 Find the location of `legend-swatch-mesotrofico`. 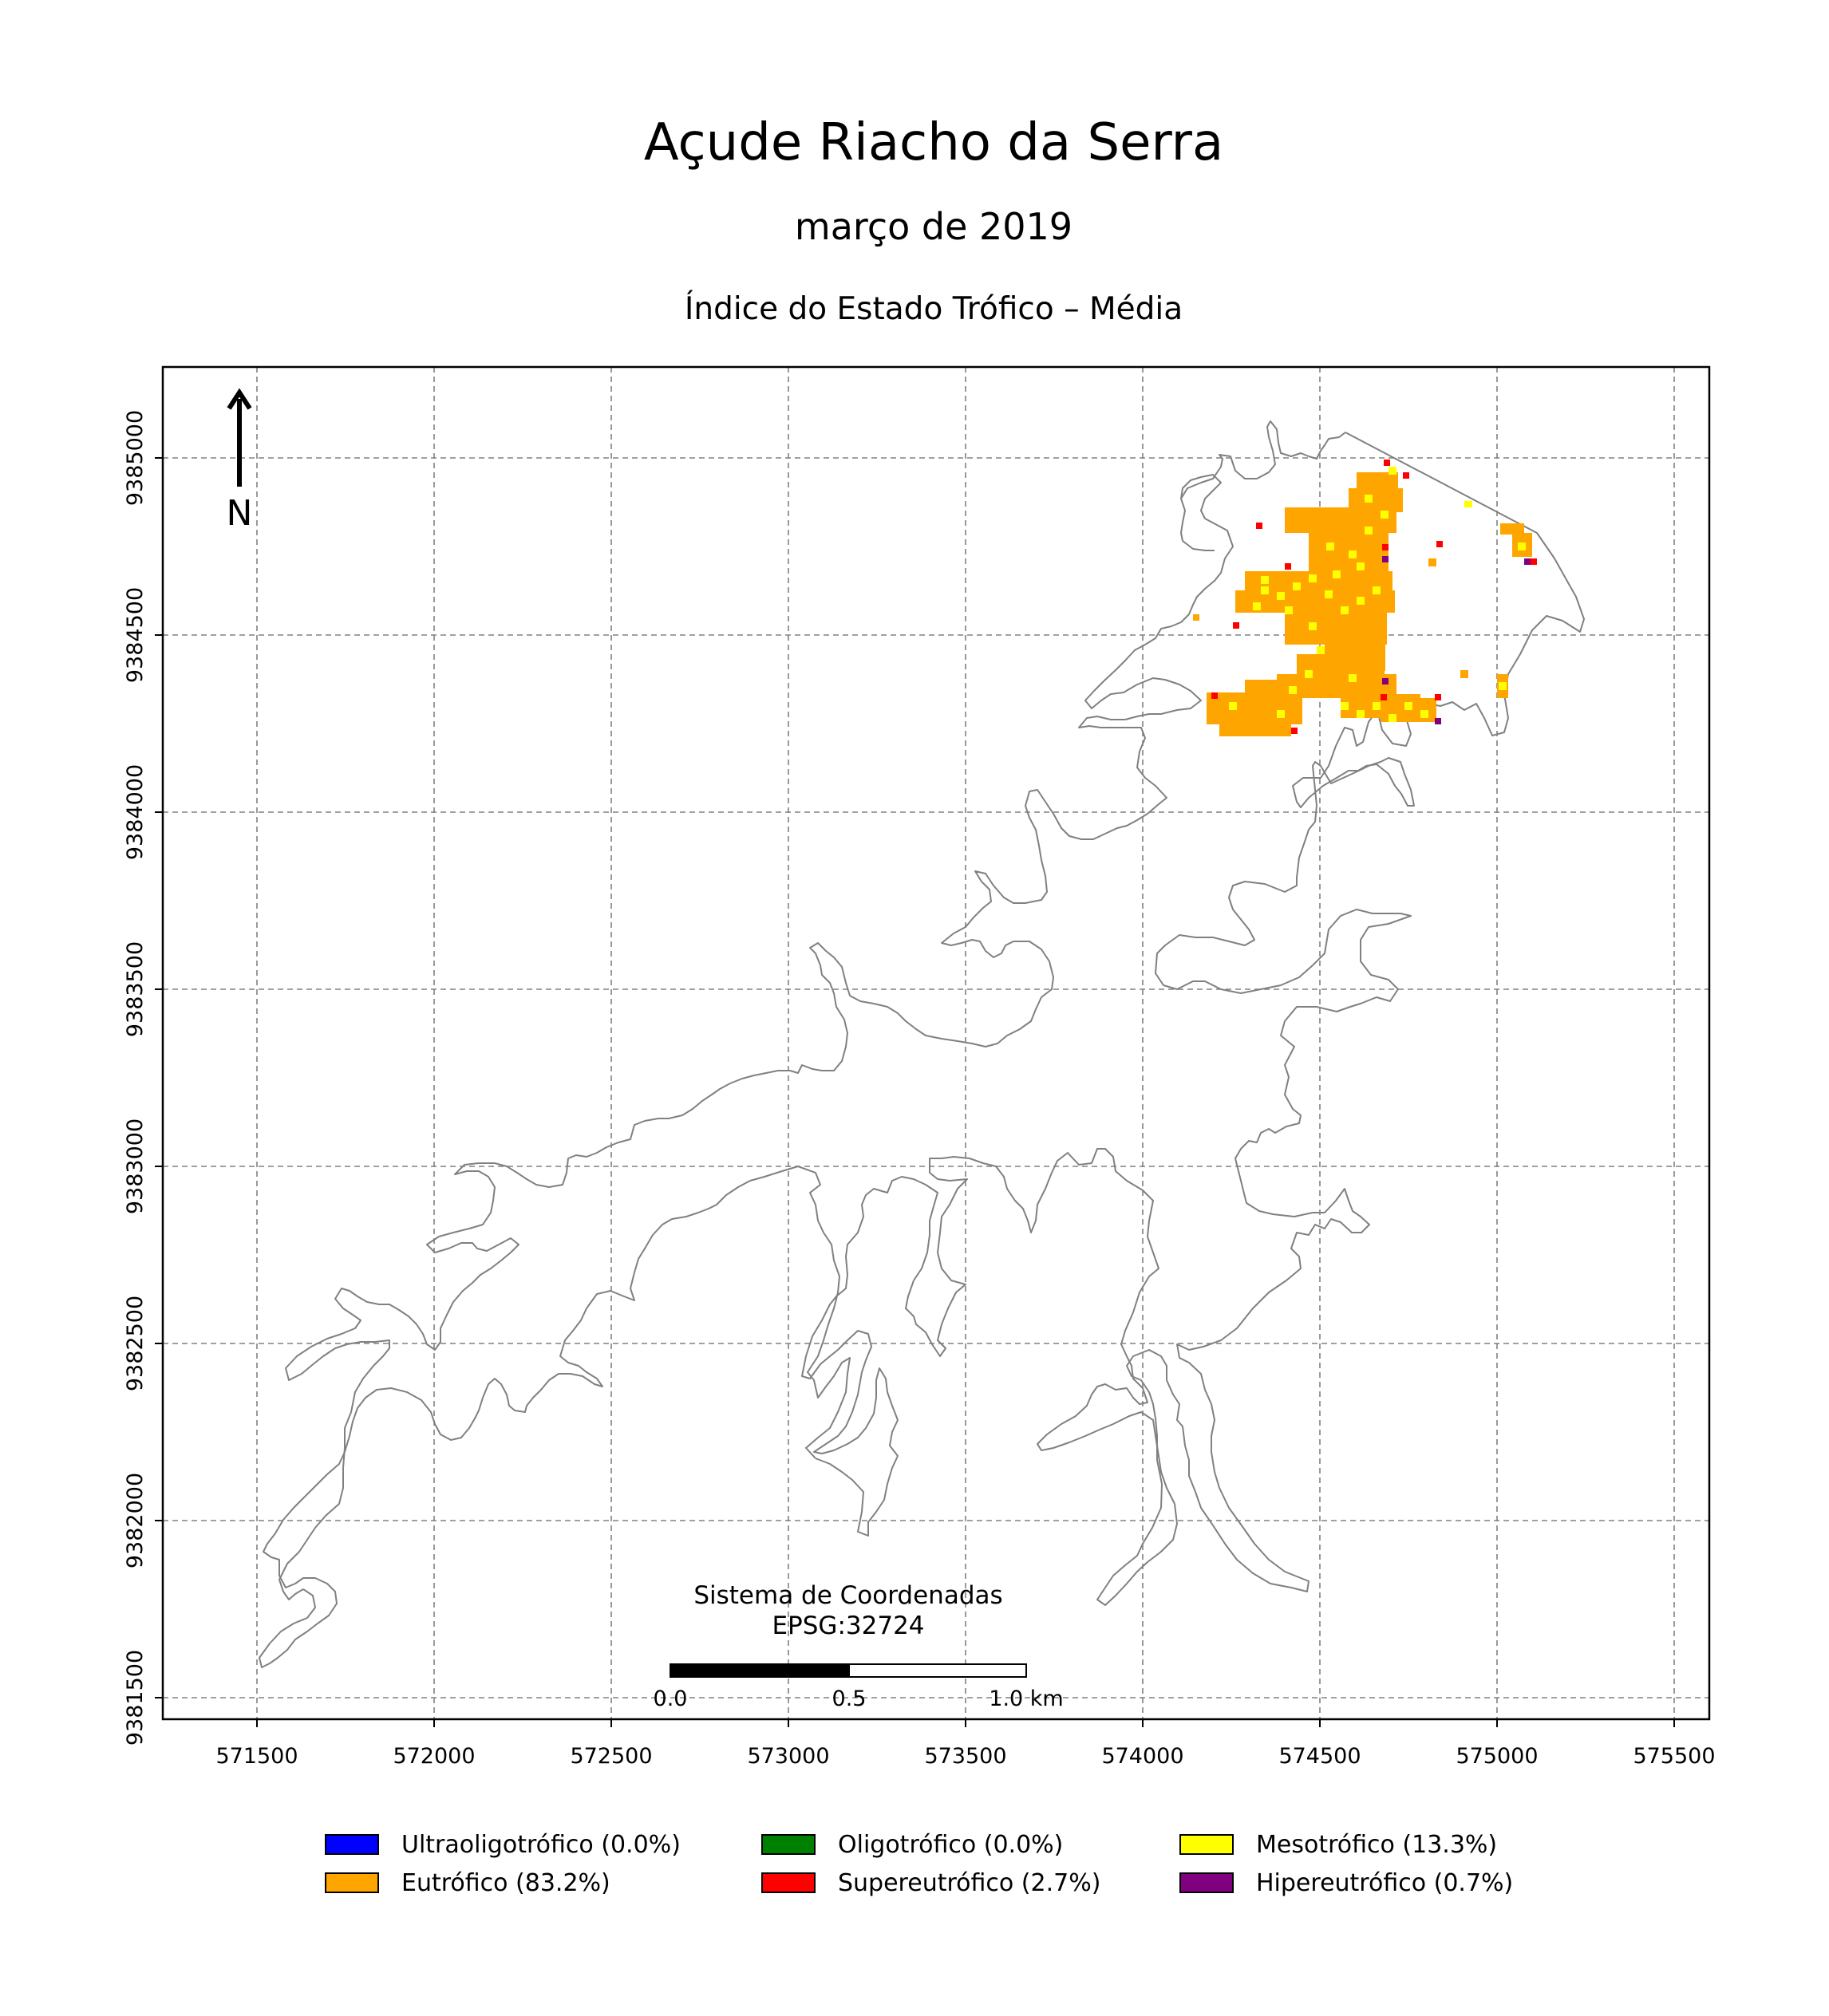

legend-swatch-mesotrofico is located at coordinates (1206, 1845).